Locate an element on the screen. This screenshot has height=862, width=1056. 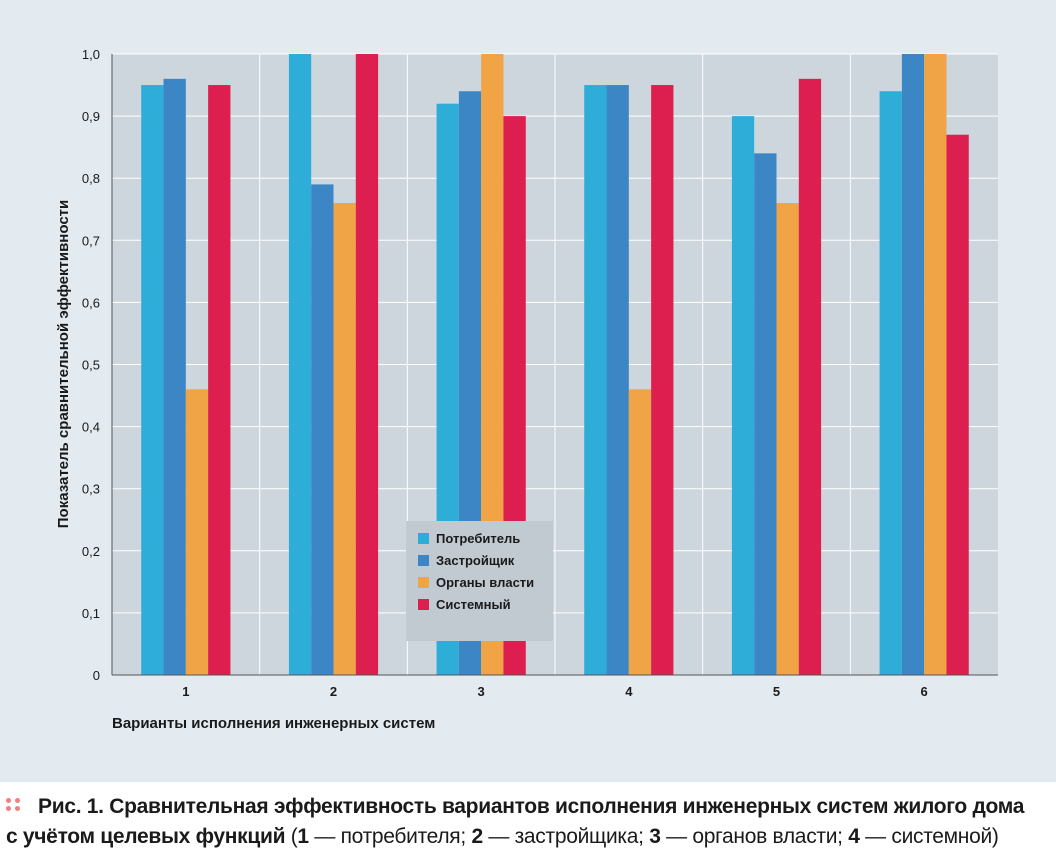
y-tick-label: 0,8 is located at coordinates (91, 178).